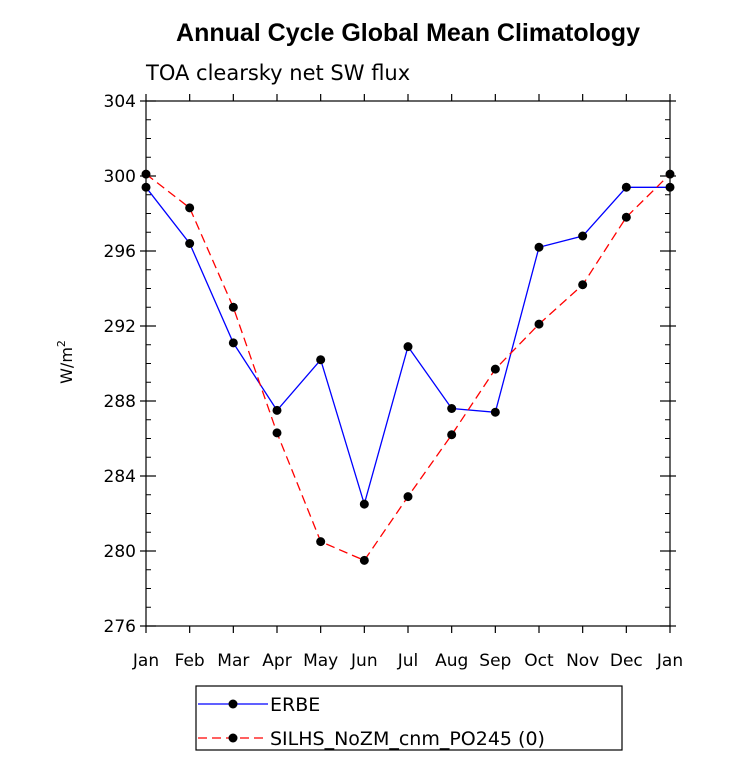 Image resolution: width=733 pixels, height=761 pixels. I want to click on x-tick-label: Mar, so click(233, 661).